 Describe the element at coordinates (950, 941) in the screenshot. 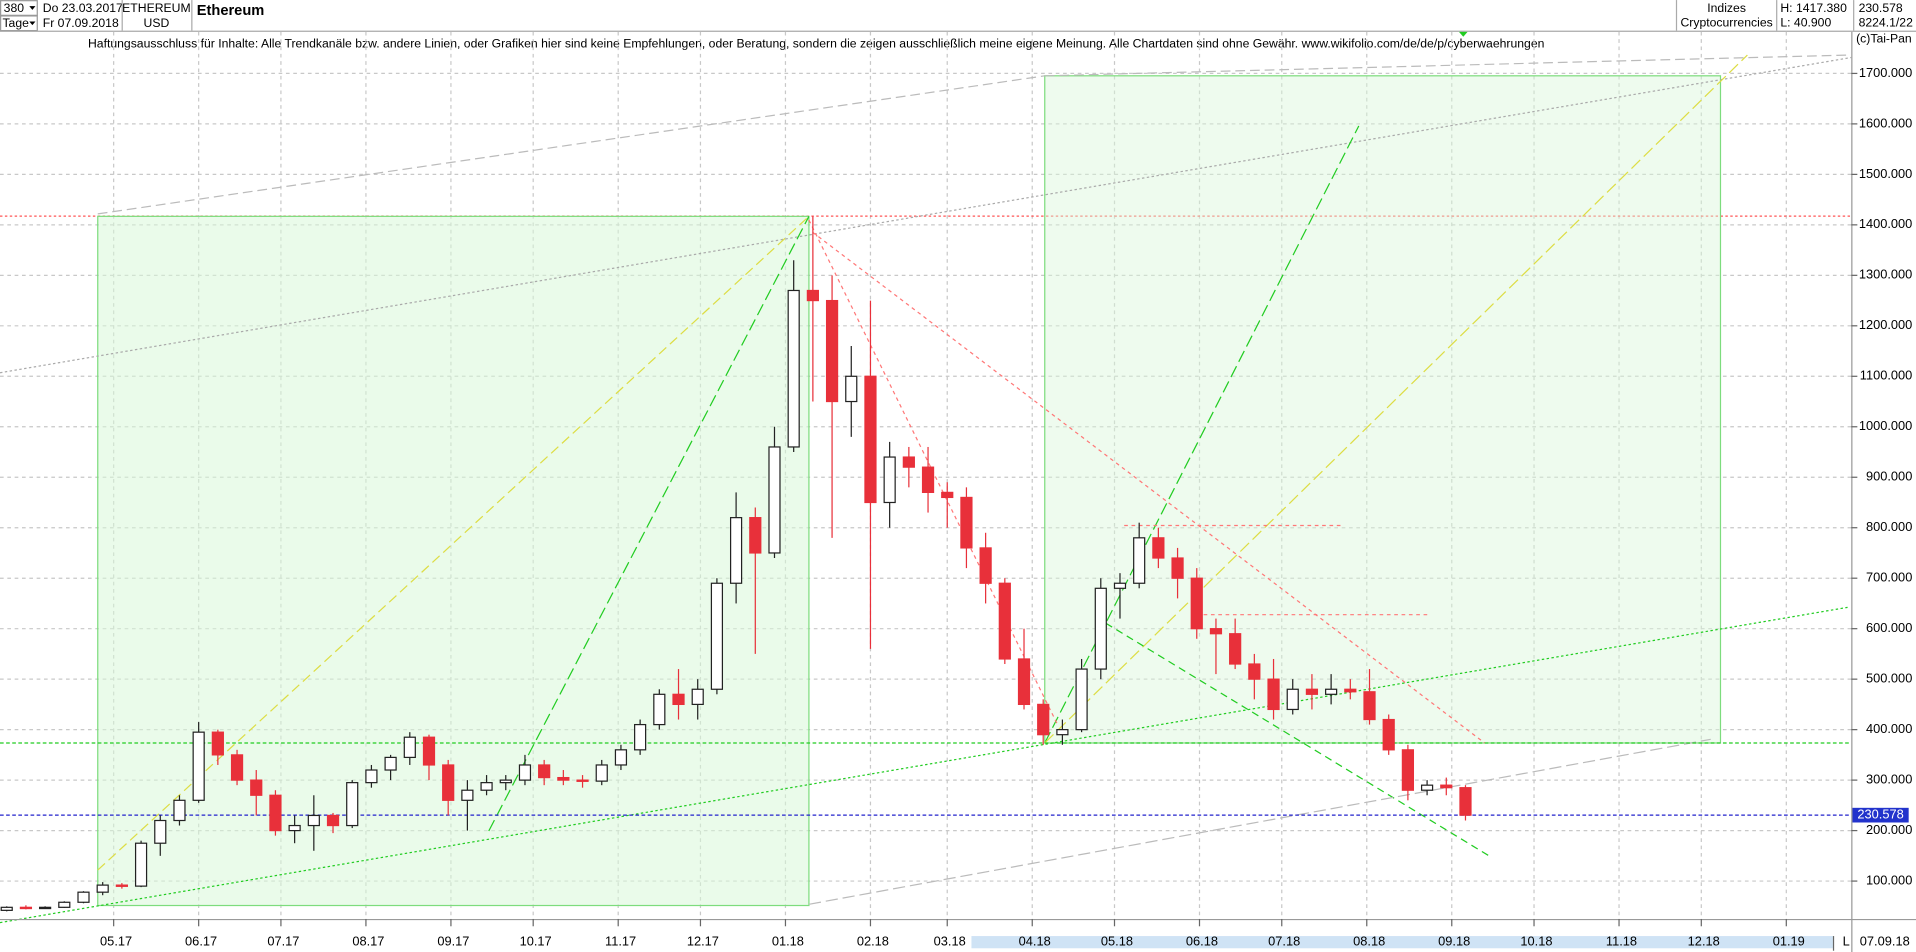

I see `x-tick-label: 03.18` at that location.